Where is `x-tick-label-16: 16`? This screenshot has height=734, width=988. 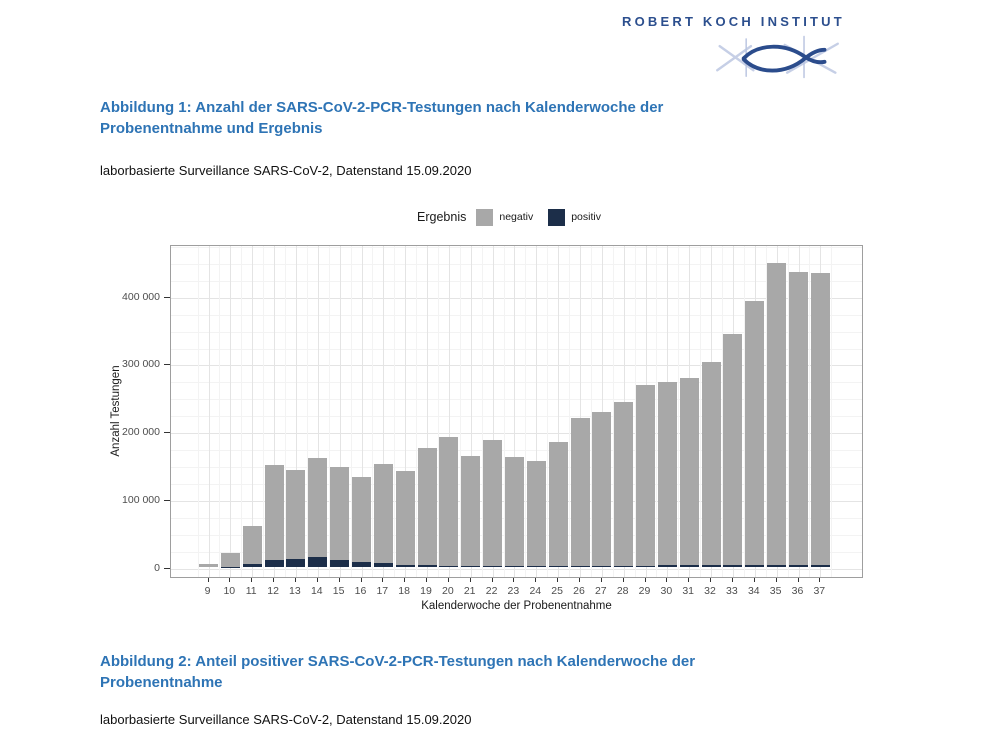 x-tick-label-16: 16 is located at coordinates (360, 591).